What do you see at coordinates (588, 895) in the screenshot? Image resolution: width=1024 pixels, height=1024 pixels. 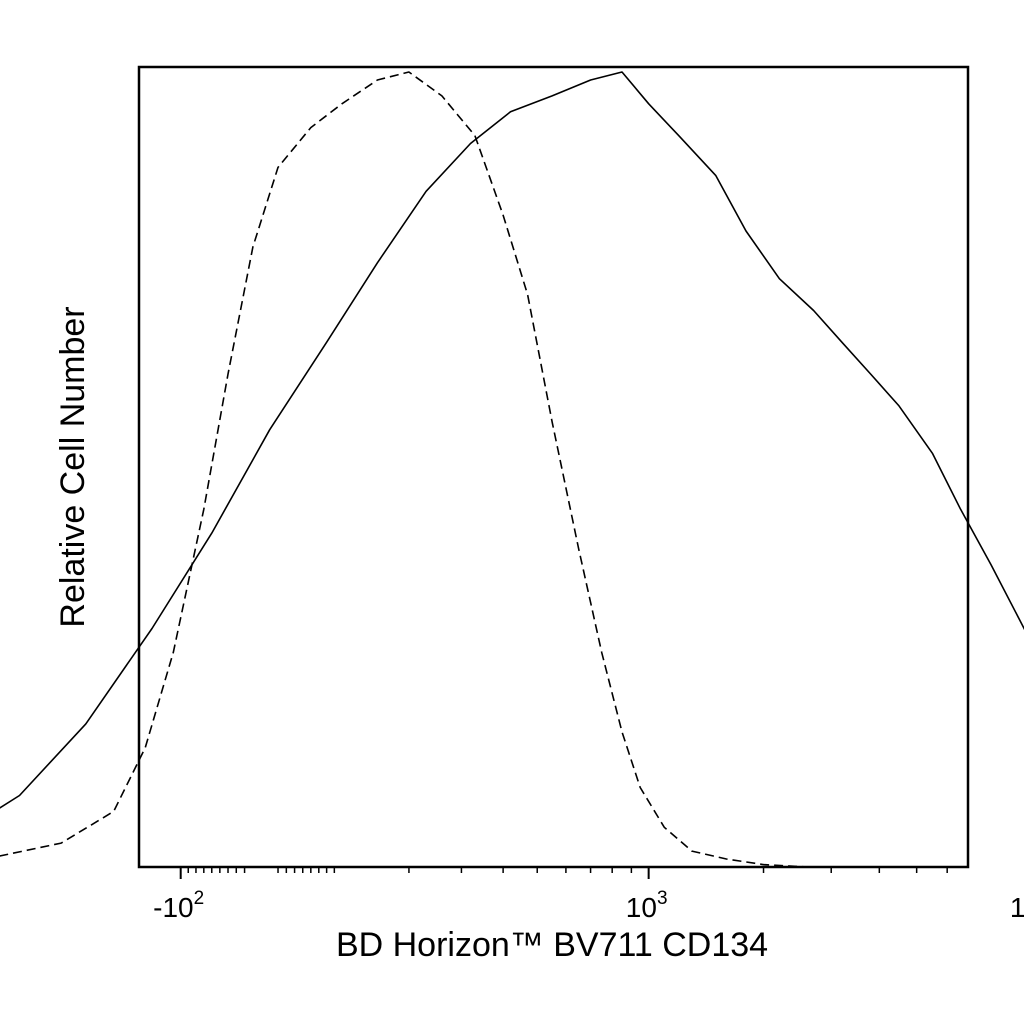 I see `x-axis-ticks: -103-102103104105` at bounding box center [588, 895].